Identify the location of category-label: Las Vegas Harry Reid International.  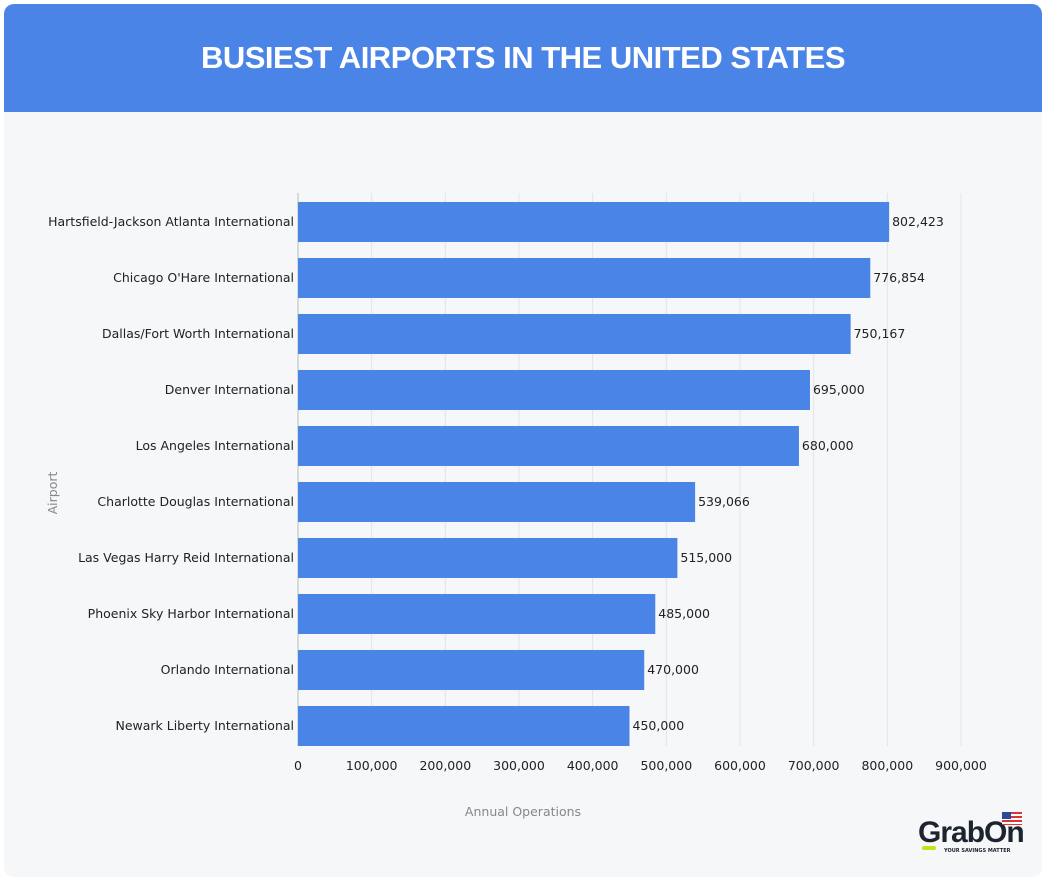
(186, 557).